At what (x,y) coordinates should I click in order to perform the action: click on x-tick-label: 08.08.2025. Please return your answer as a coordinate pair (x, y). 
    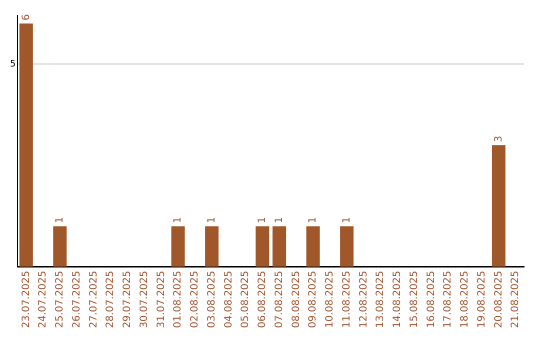
    Looking at the image, I should click on (296, 299).